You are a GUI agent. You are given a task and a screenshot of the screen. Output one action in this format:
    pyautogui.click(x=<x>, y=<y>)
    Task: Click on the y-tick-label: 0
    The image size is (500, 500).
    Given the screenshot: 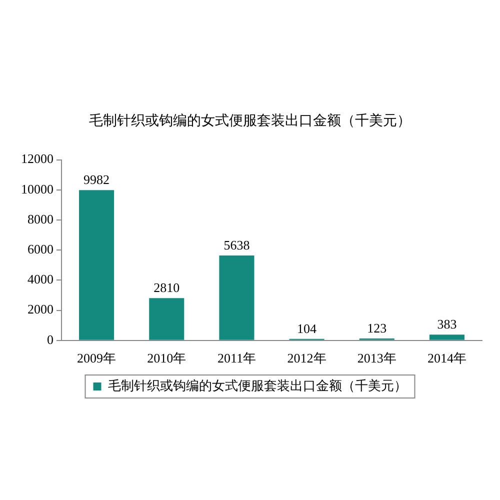 What is the action you would take?
    pyautogui.click(x=50, y=339)
    